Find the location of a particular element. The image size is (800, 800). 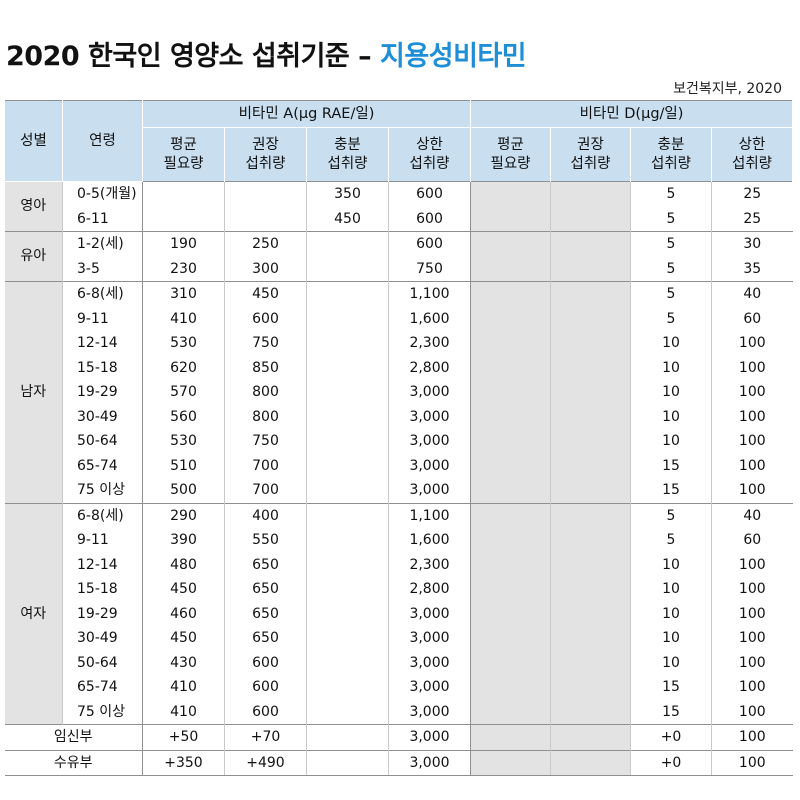

value-a-0: 480 is located at coordinates (183, 564).